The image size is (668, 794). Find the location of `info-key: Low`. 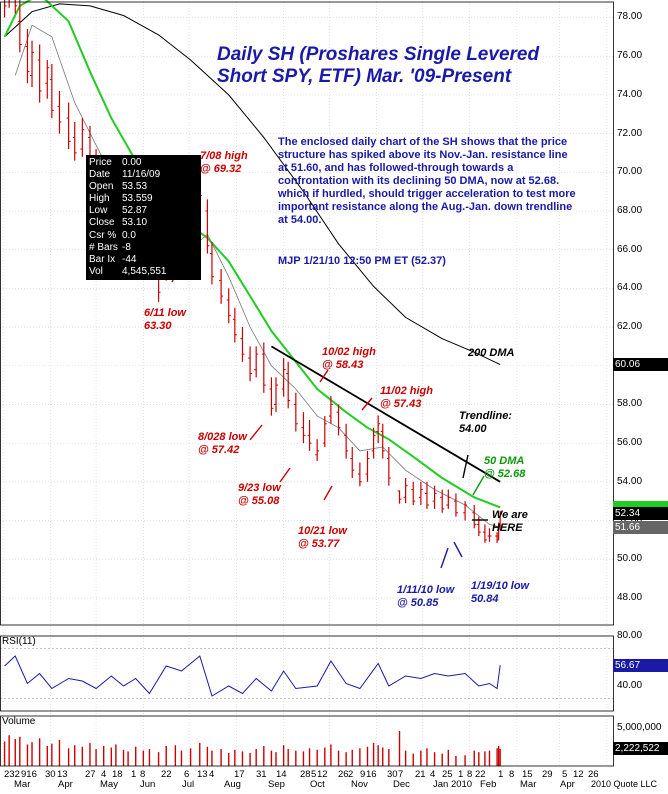

info-key: Low is located at coordinates (98, 211).